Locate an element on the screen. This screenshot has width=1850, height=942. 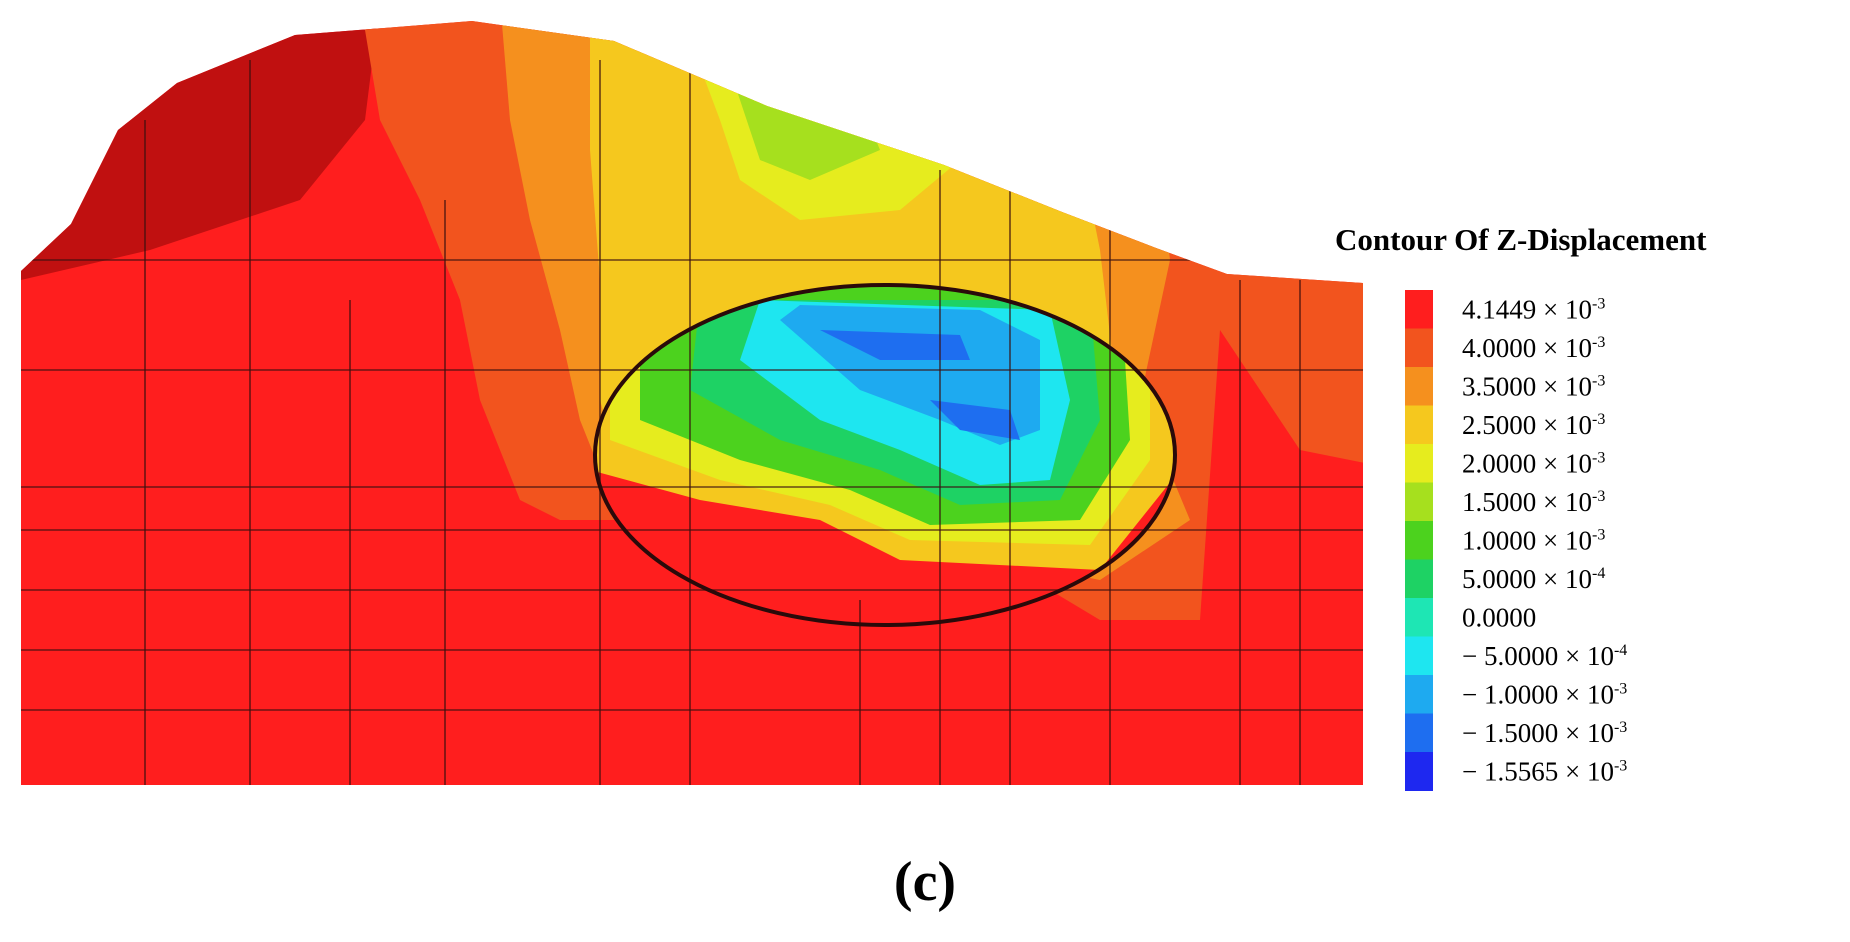
legend-value: 5.0000 × 10 is located at coordinates (1527, 579).